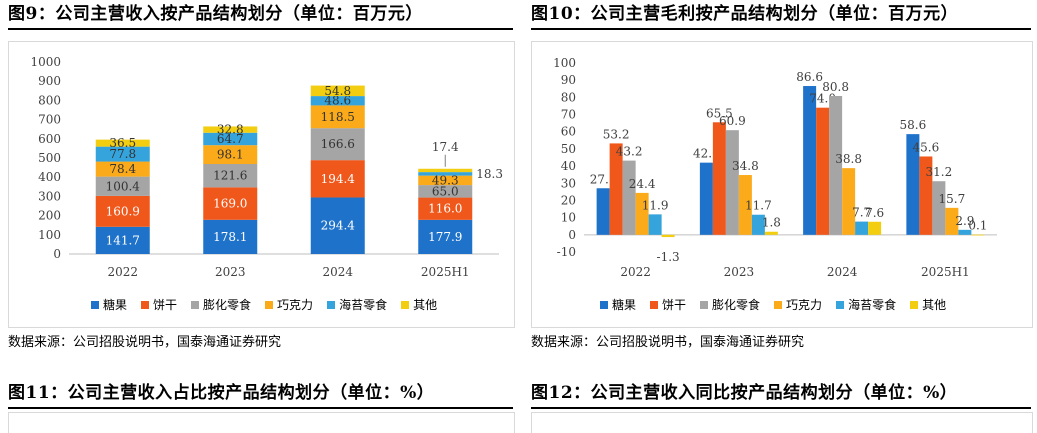 The width and height of the screenshot is (1037, 433). I want to click on data-label: 18.3, so click(489, 174).